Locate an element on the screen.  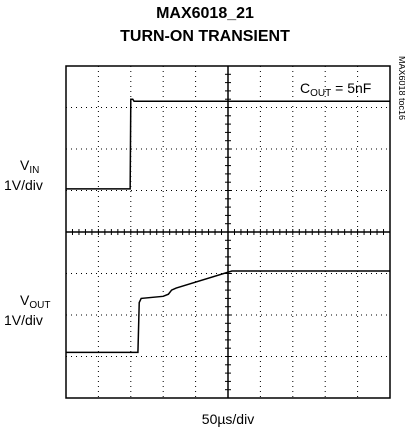
side-label: MAX6018 toc16 is located at coordinates (401, 88).